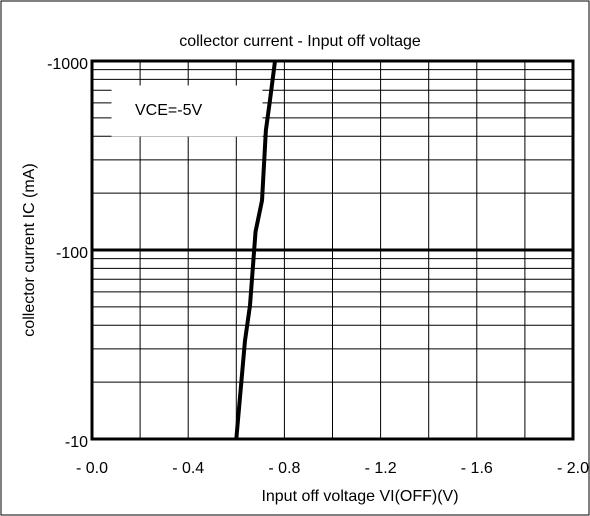  I want to click on y-tick-label: -10, so click(76, 442).